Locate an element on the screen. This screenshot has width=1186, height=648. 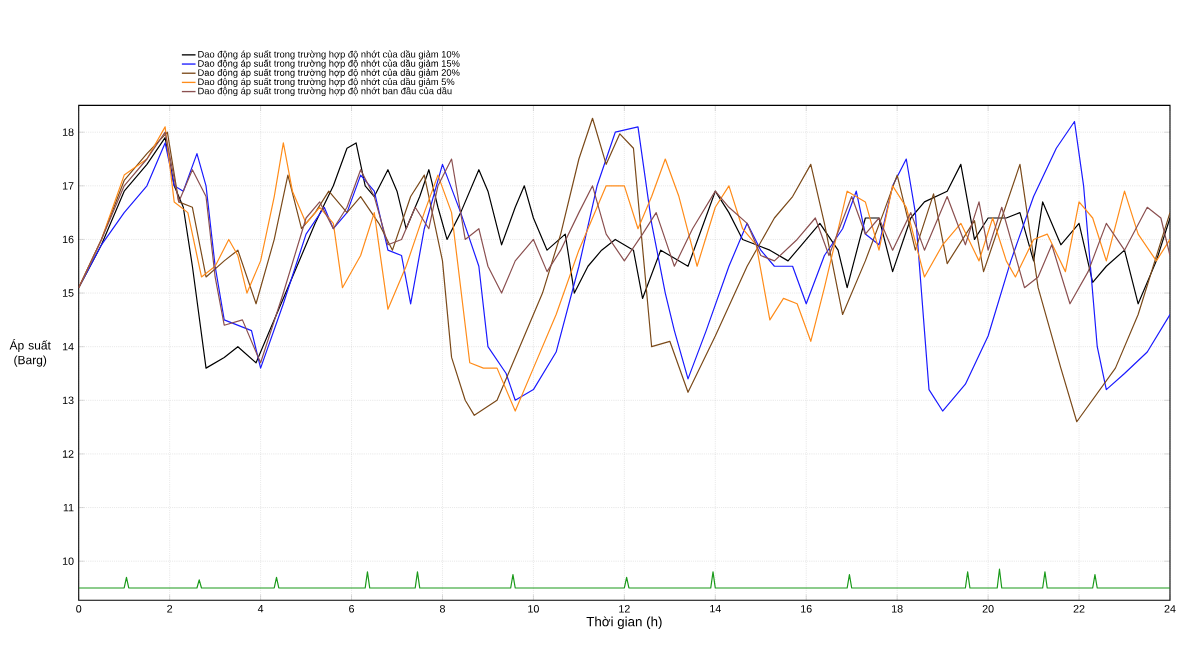
y-tick-label: 10 is located at coordinates (68, 561).